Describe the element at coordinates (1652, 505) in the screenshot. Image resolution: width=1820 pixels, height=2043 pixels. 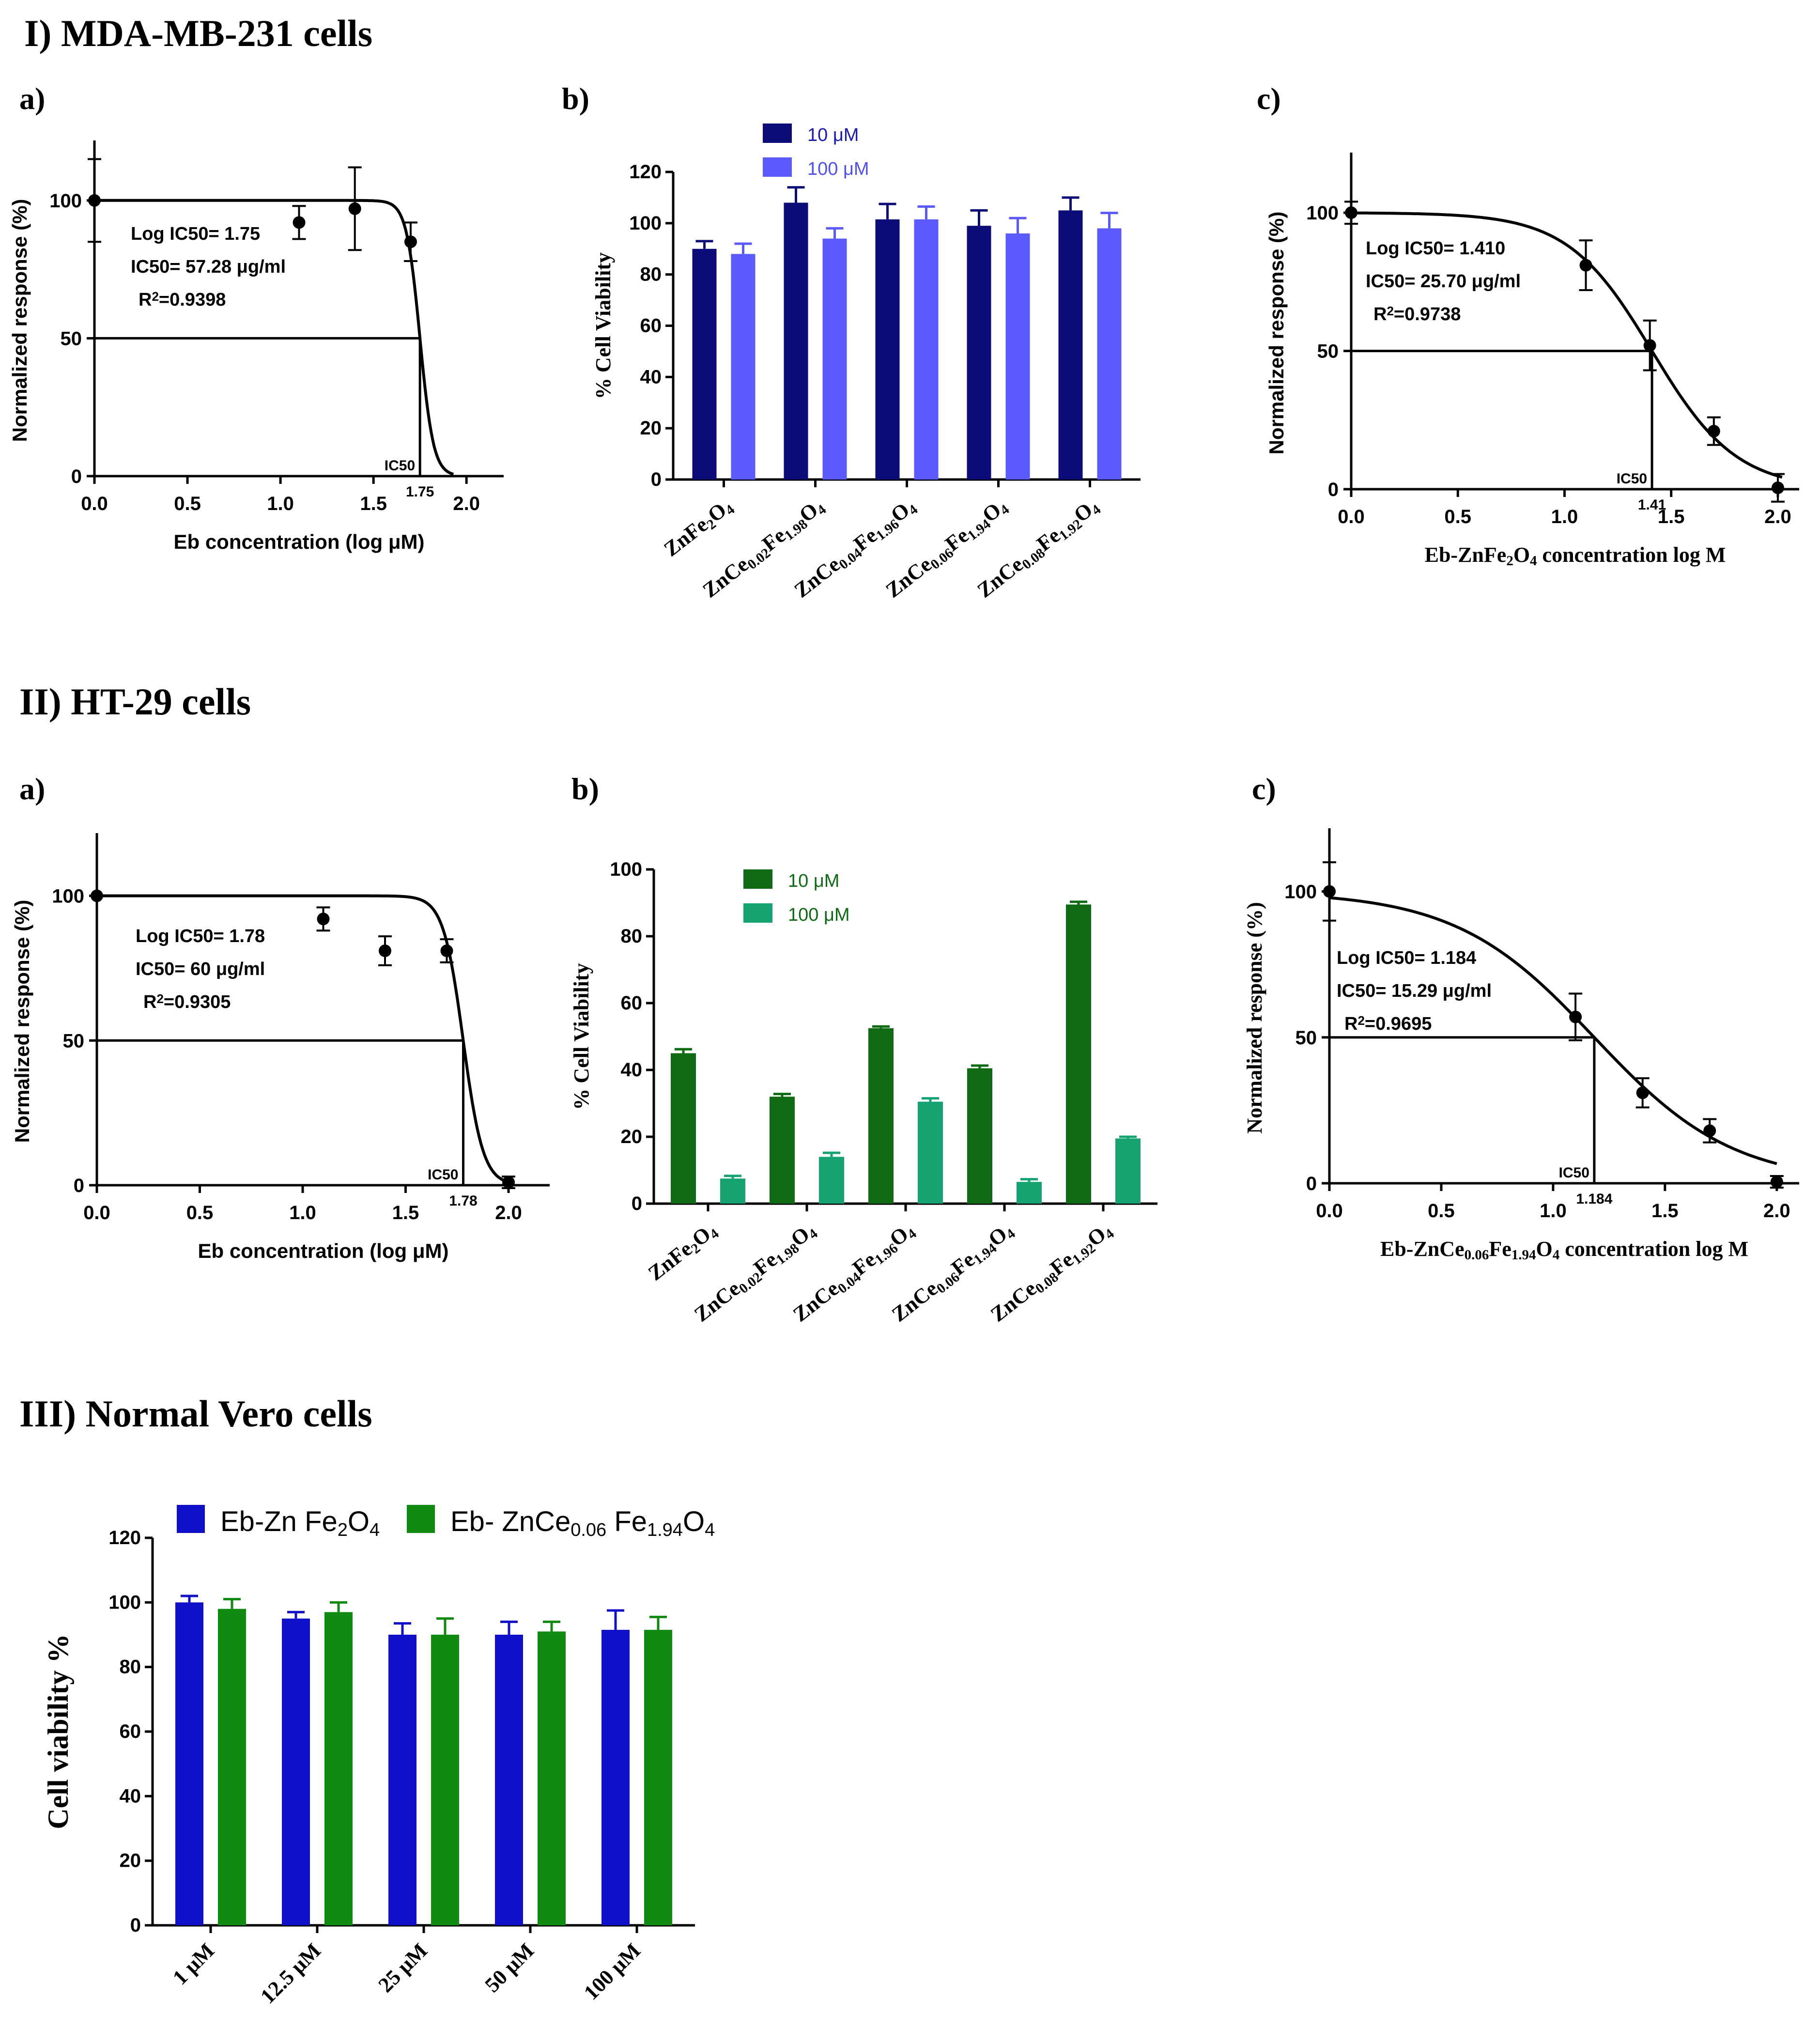
I see `ic50-value-label: 1.41` at that location.